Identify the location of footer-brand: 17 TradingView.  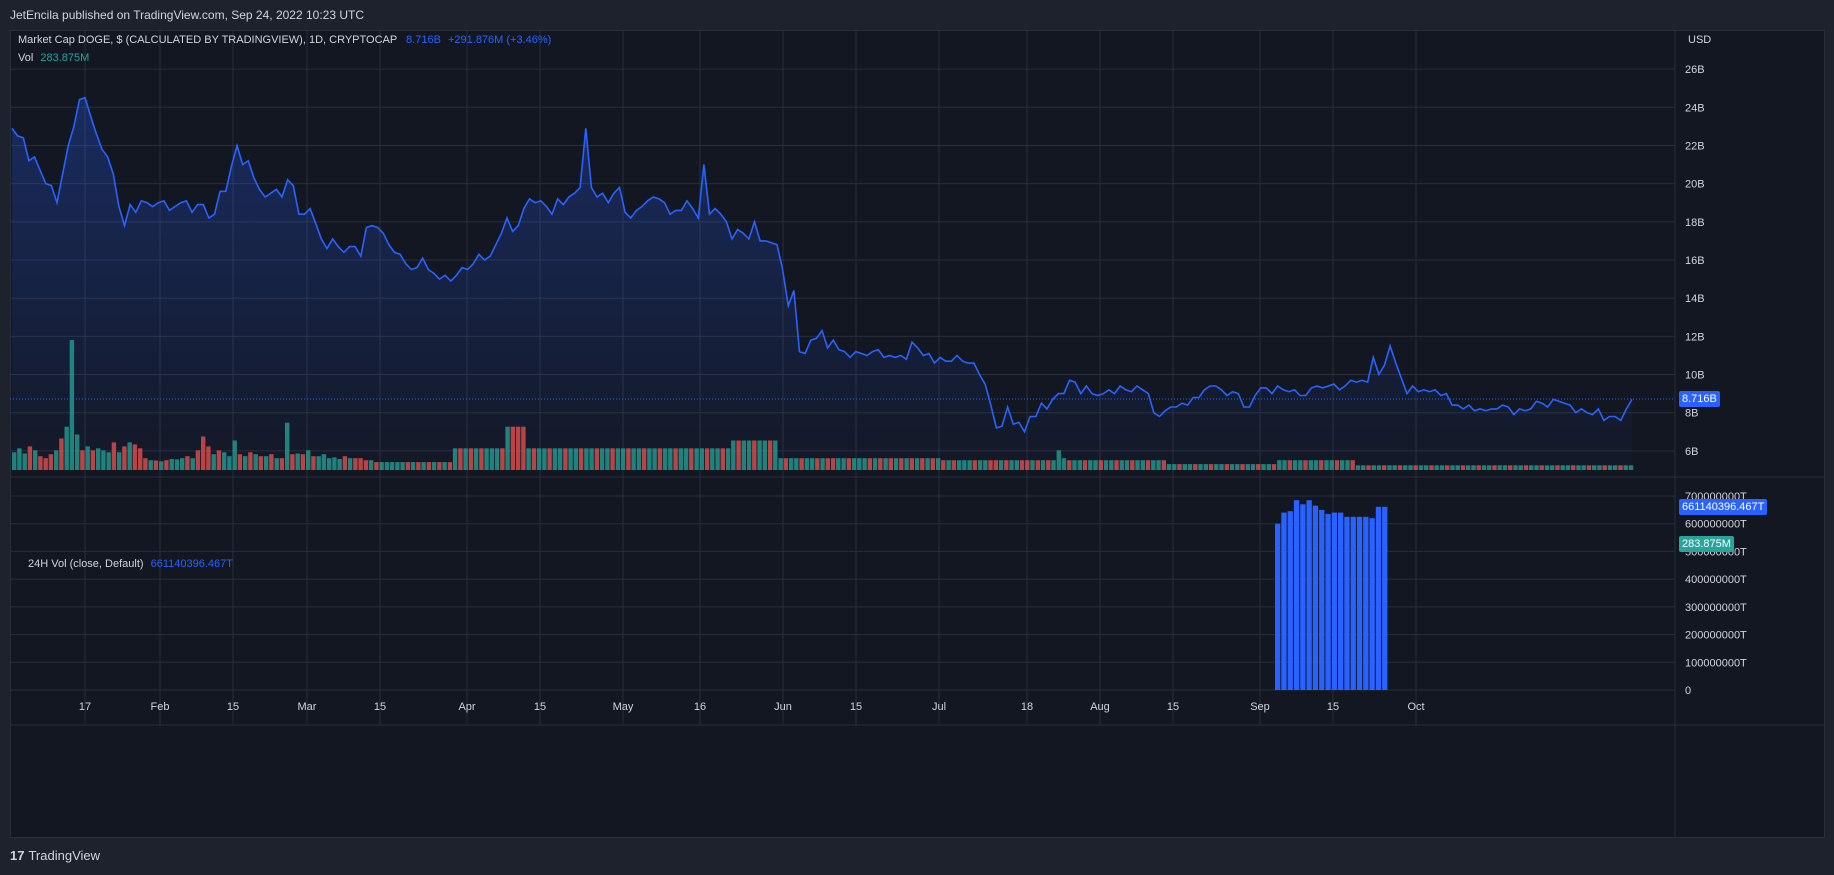
(55, 855).